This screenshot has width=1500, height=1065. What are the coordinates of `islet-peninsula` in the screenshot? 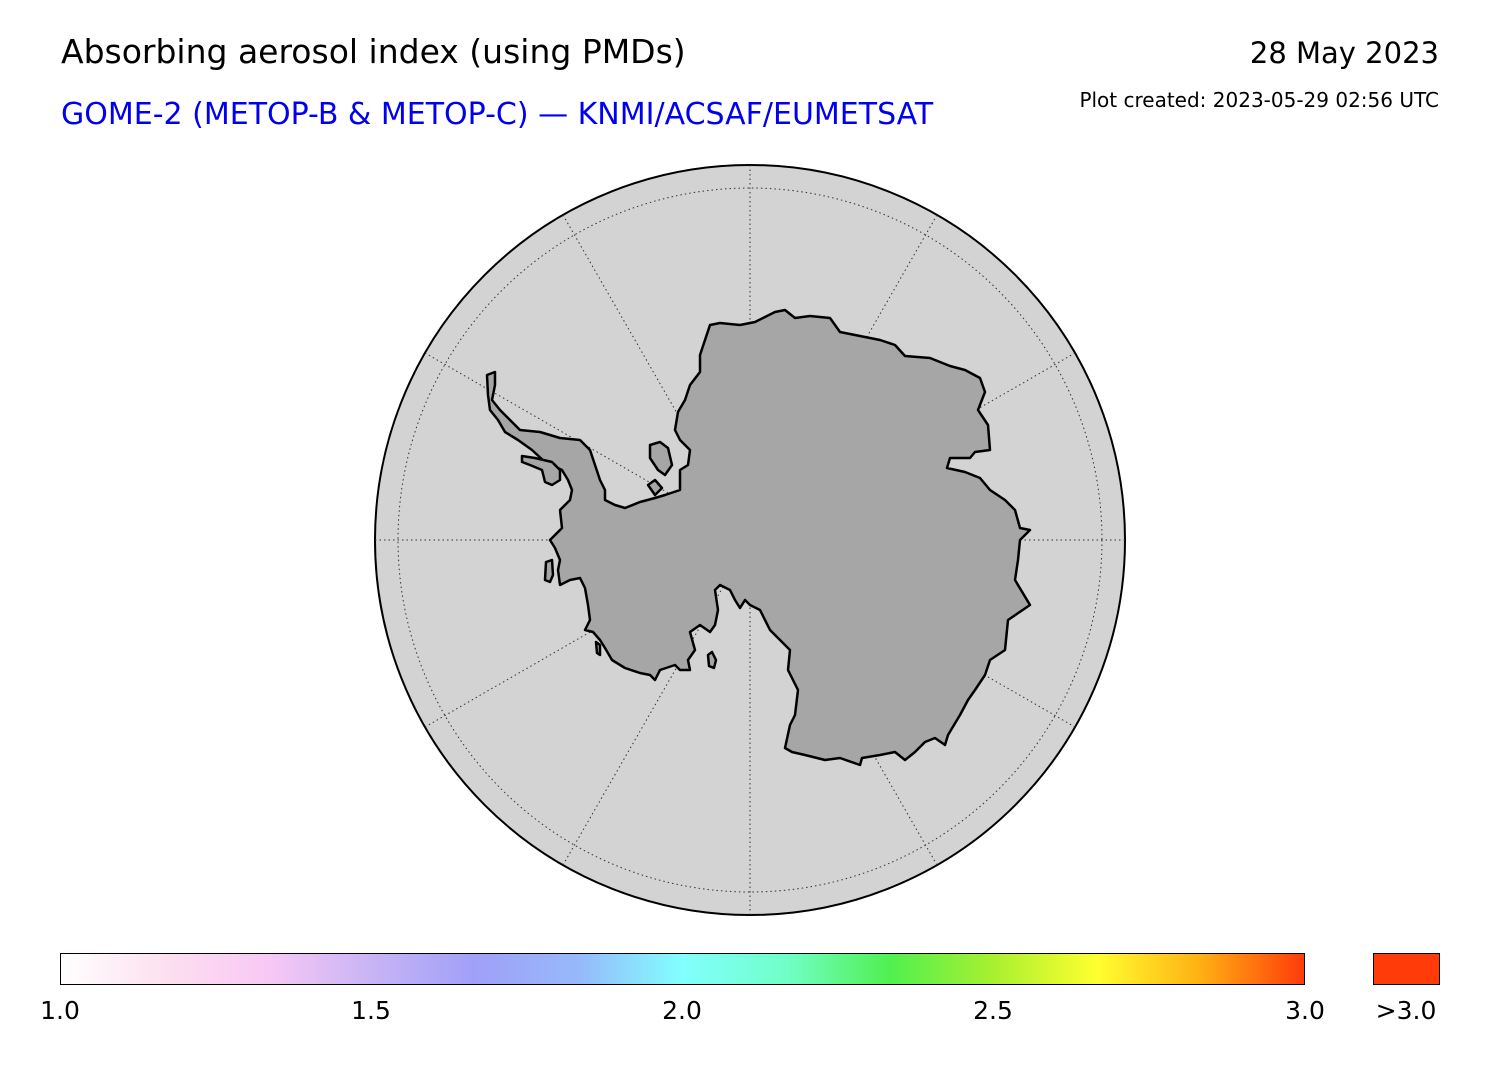 It's located at (598, 648).